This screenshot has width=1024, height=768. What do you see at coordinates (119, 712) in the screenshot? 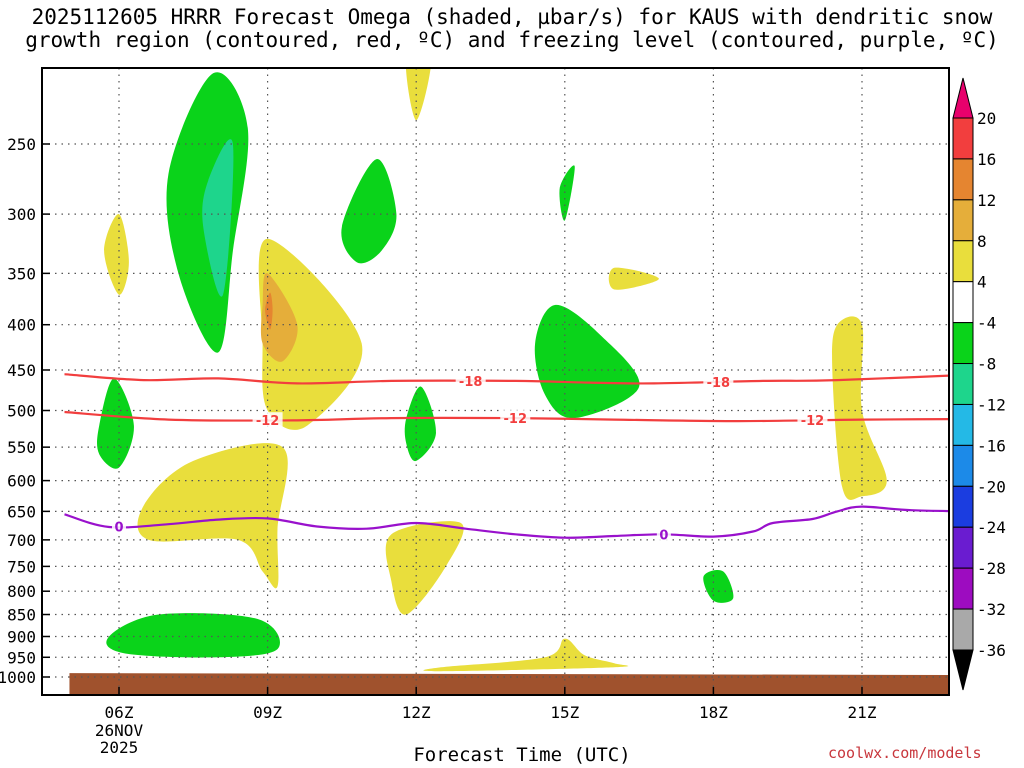
I see `x-tick-label: 06Z` at bounding box center [119, 712].